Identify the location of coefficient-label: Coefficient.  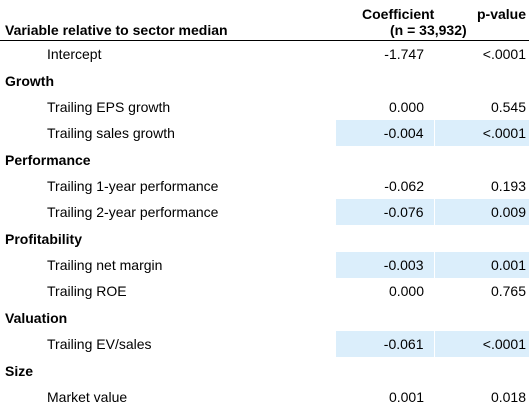
(398, 14).